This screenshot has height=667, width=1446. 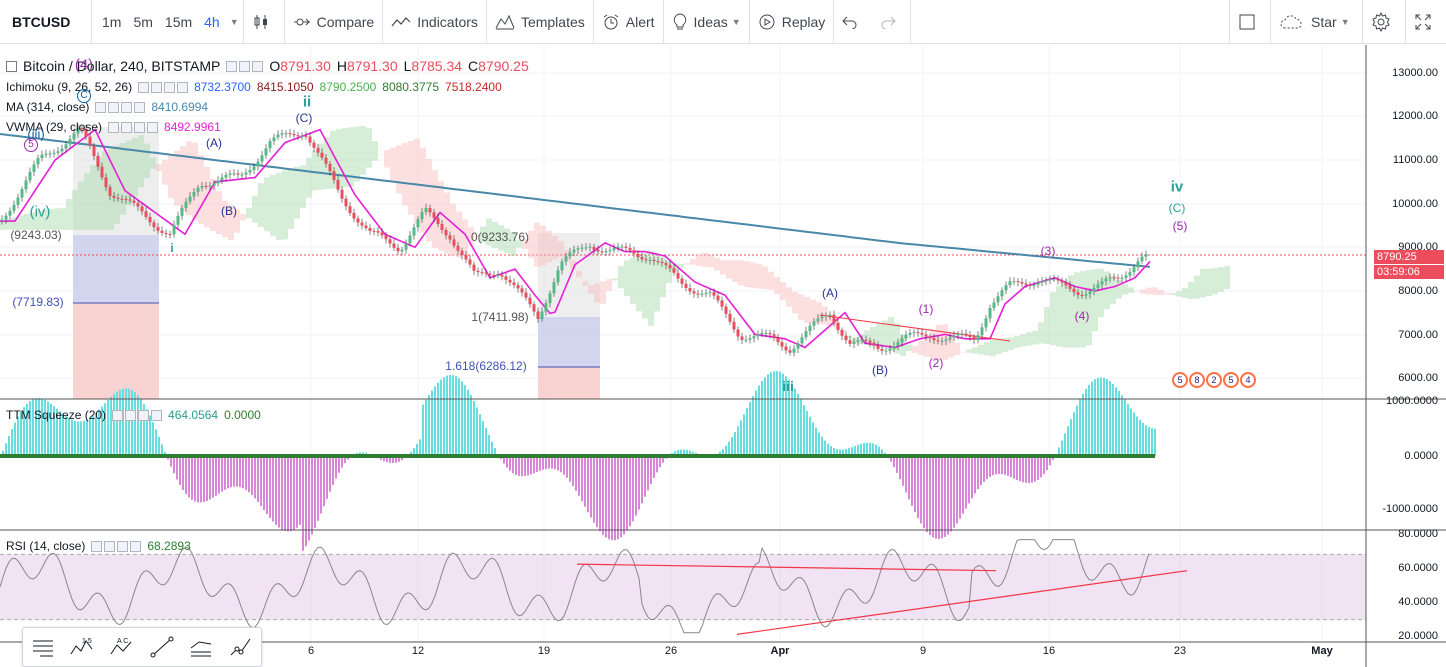 What do you see at coordinates (264, 22) in the screenshot?
I see `chart-type-button` at bounding box center [264, 22].